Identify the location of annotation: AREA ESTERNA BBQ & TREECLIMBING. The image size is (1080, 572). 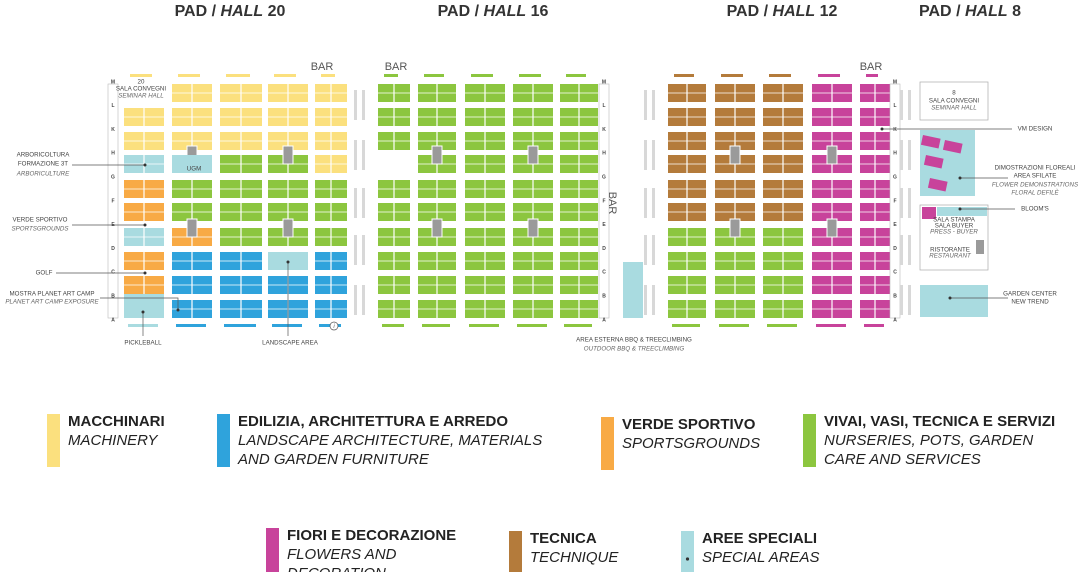
(634, 340).